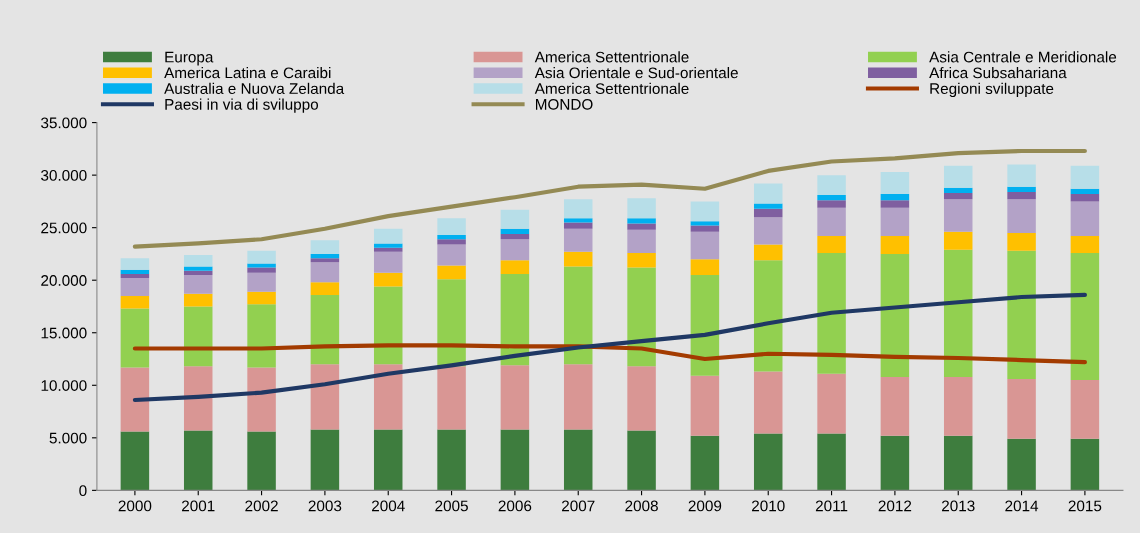  What do you see at coordinates (64, 175) in the screenshot?
I see `y-tick-label: 30.000` at bounding box center [64, 175].